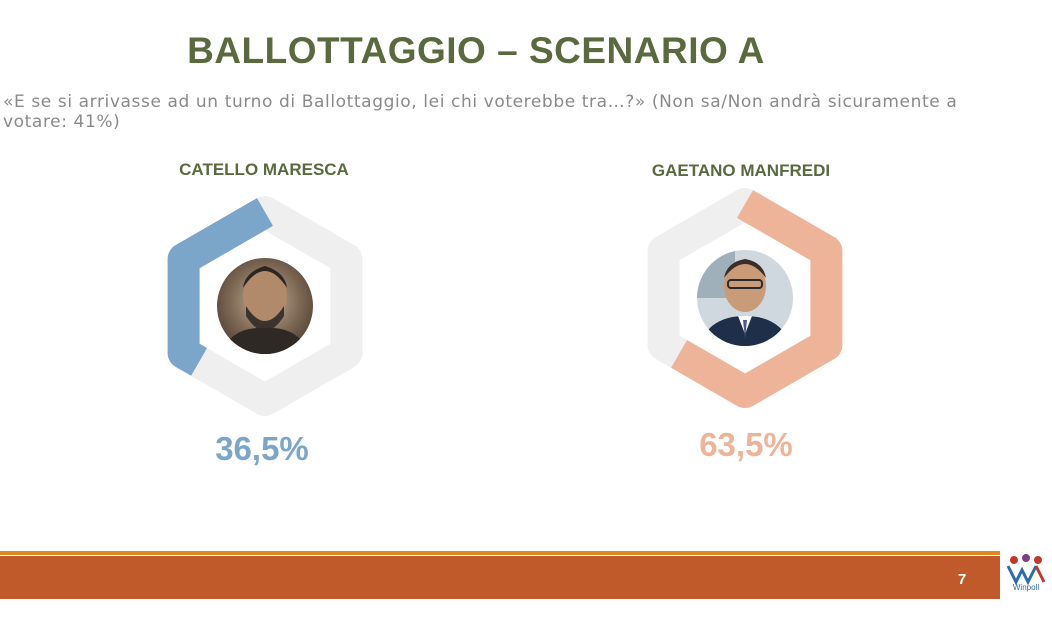  I want to click on winpoll-logo: Winpoll, so click(1026, 573).